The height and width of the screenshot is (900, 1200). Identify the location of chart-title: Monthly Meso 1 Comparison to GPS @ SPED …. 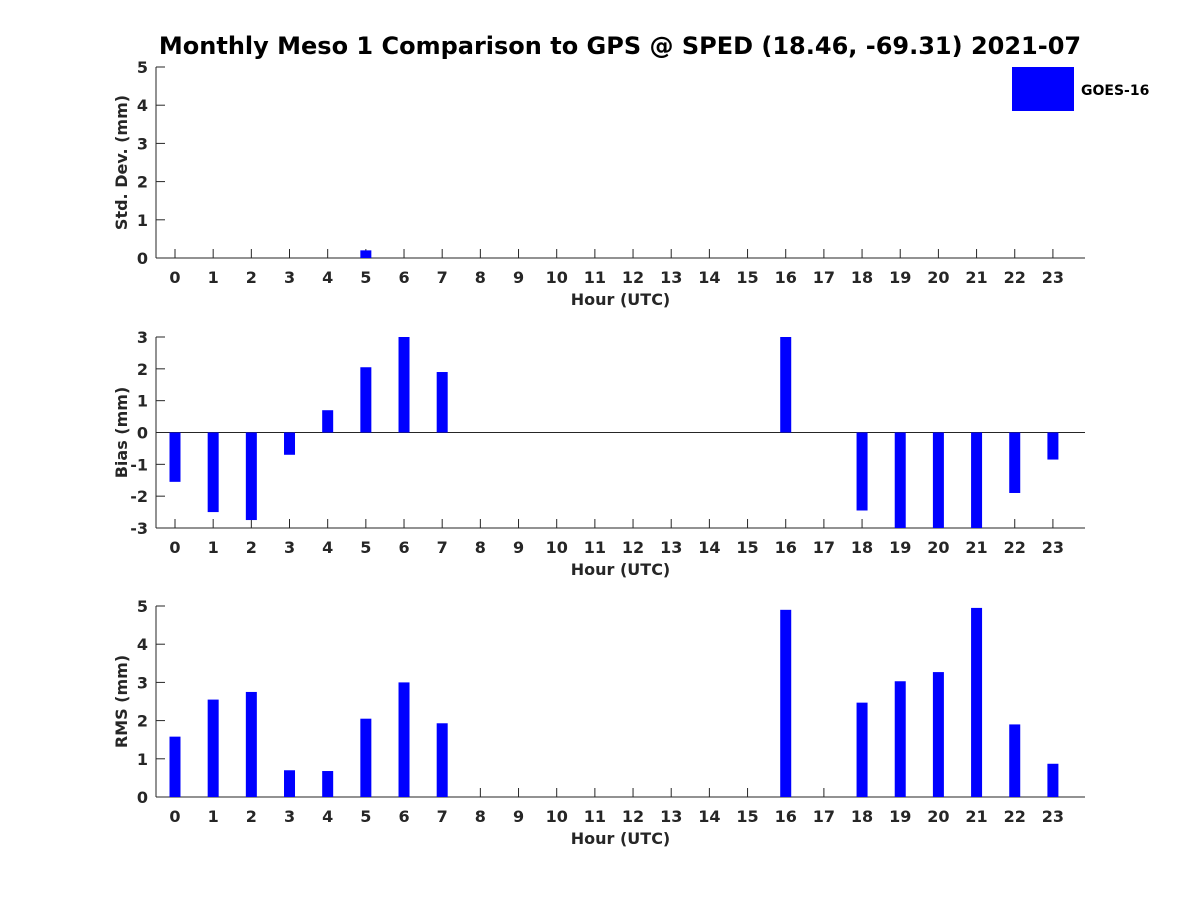
(620, 46).